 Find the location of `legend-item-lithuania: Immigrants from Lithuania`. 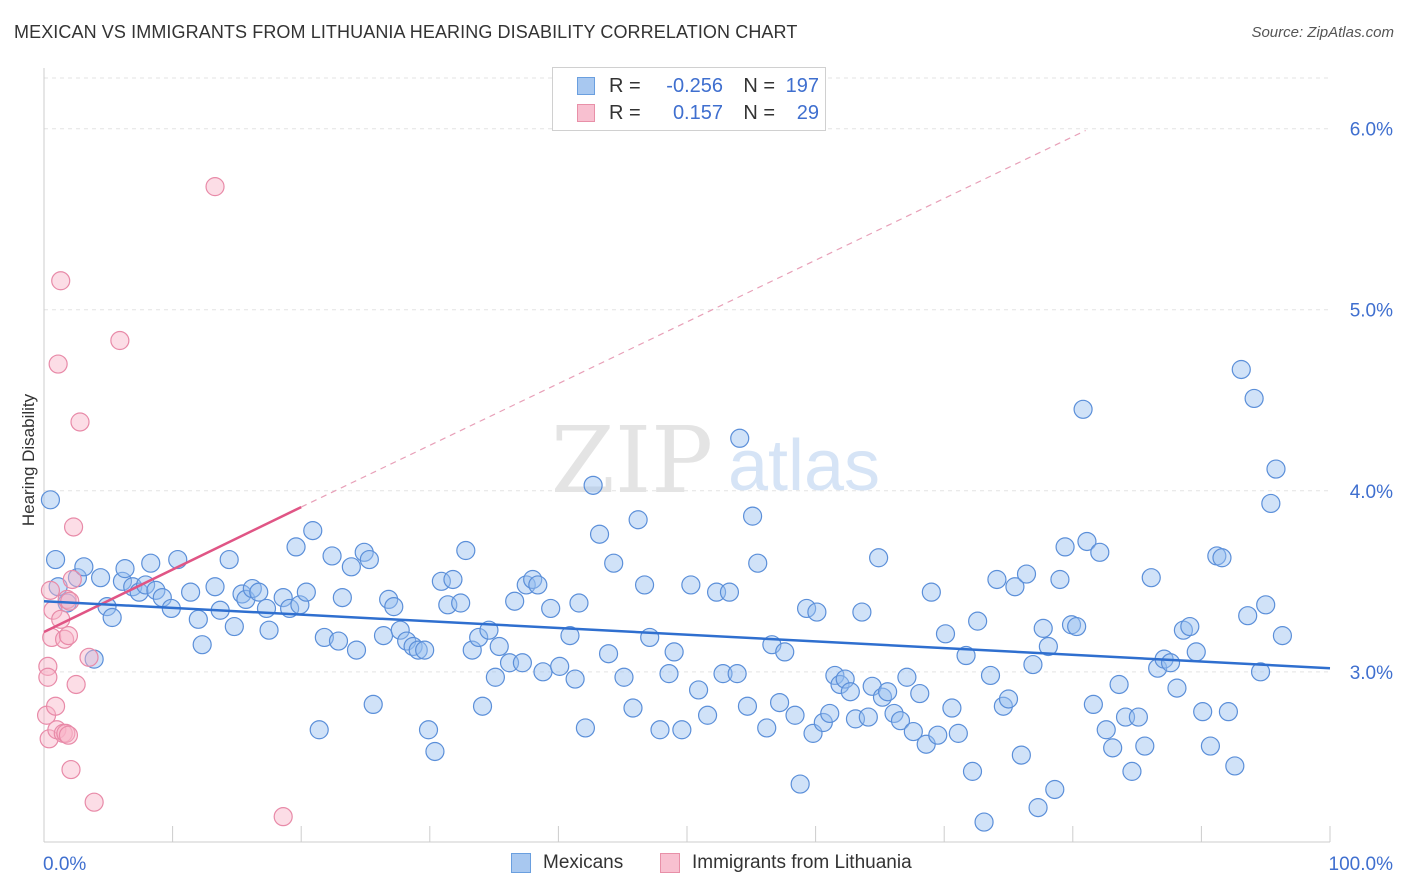

legend-item-lithuania: Immigrants from Lithuania is located at coordinates (786, 863).